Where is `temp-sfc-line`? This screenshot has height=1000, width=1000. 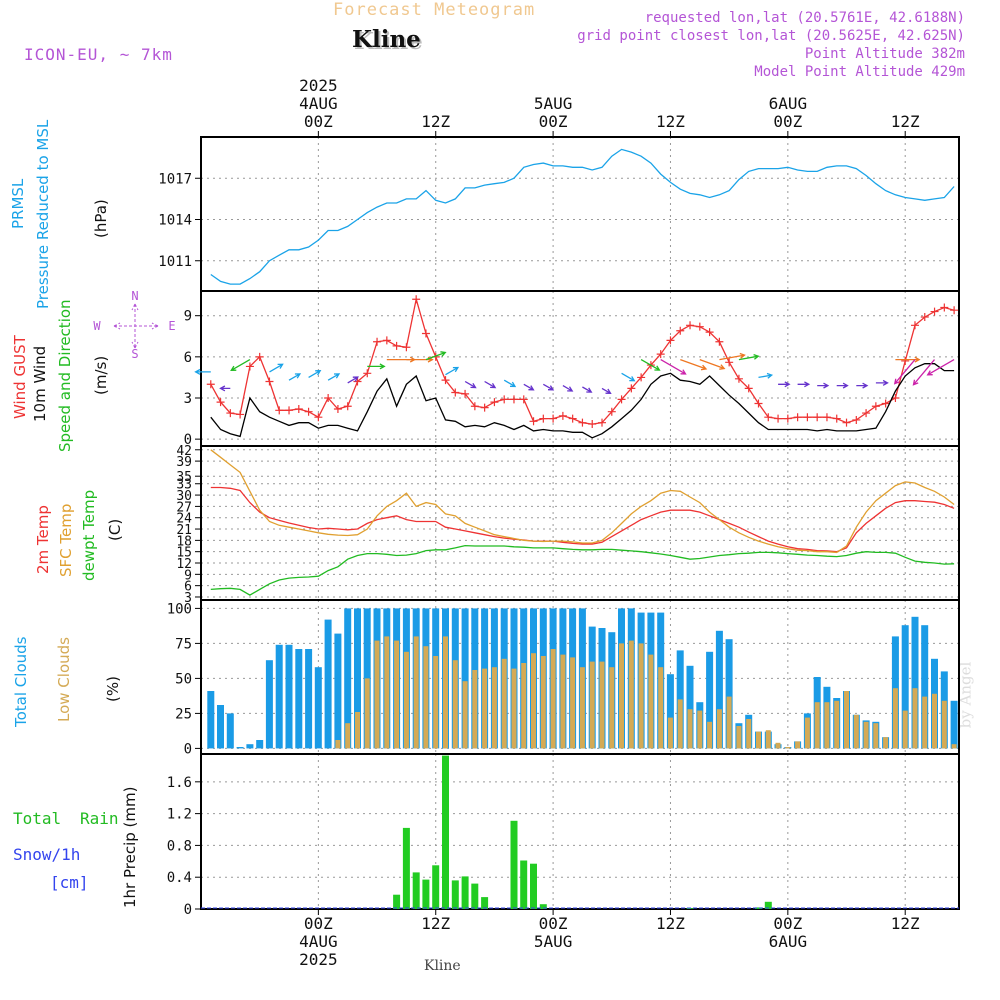
temp-sfc-line is located at coordinates (582, 501).